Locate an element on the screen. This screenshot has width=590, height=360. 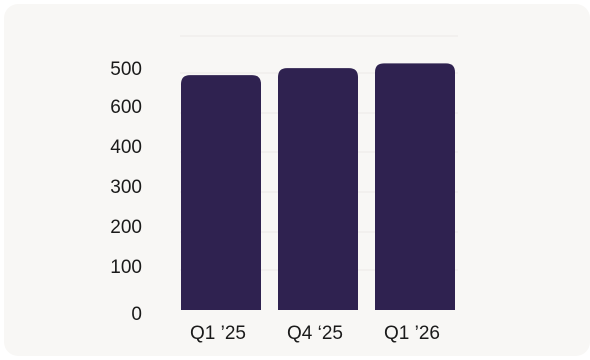
x-axis-category-labels: Q1 ’25 Q4 ‘25 Q1 ’26 is located at coordinates (315, 333).